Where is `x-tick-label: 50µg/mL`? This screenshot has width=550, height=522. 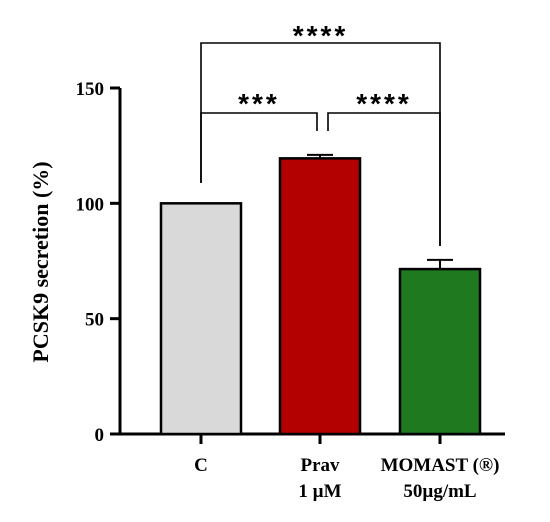
x-tick-label: 50µg/mL is located at coordinates (439, 491).